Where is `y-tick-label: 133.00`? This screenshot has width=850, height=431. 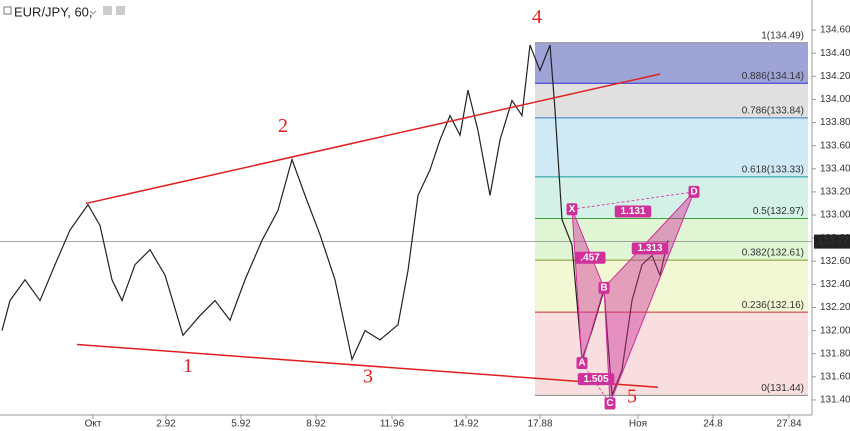
y-tick-label: 133.00 is located at coordinates (835, 215).